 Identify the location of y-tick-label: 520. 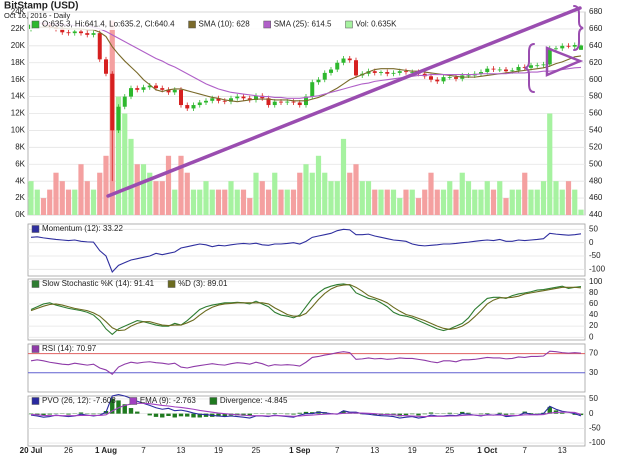
(596, 146).